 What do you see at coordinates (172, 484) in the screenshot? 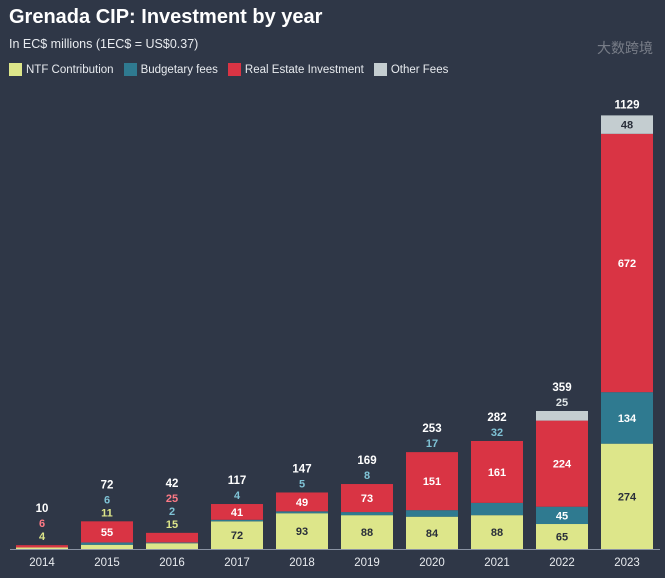
I see `total-label: 42` at bounding box center [172, 484].